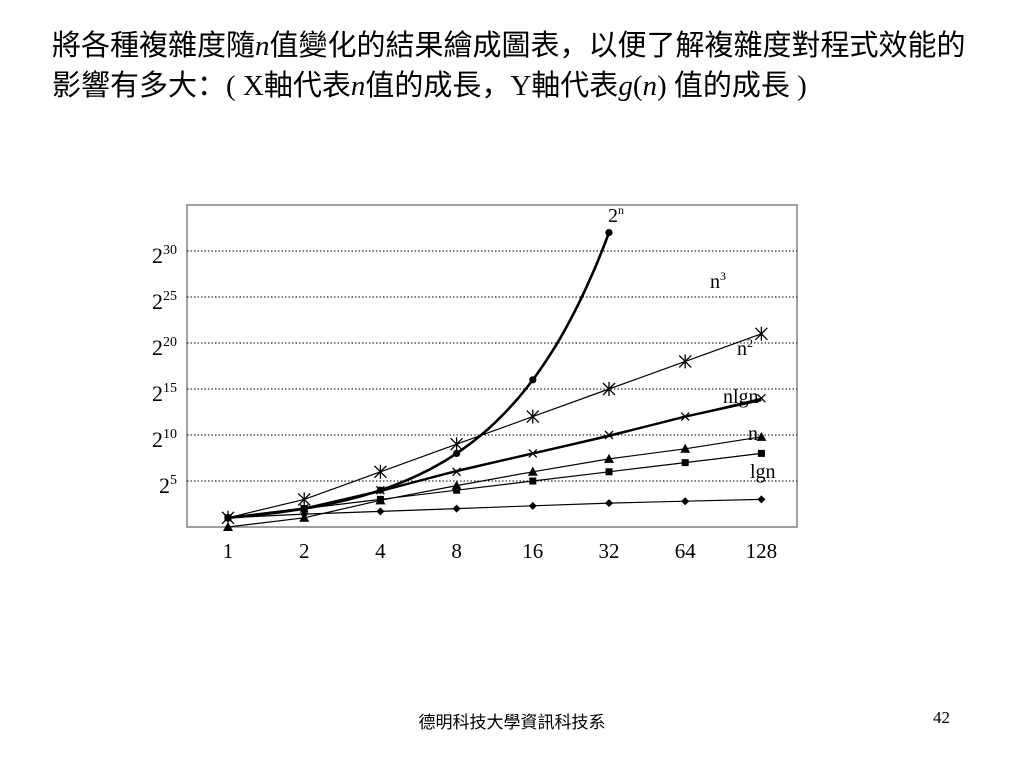  Describe the element at coordinates (532, 551) in the screenshot. I see `x-tick-label: 16` at that location.